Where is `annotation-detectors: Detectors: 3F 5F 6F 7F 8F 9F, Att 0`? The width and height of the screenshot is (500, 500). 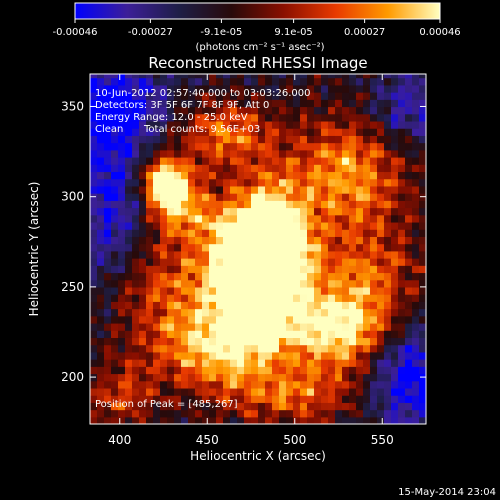 annotation-detectors: Detectors: 3F 5F 6F 7F 8F 9F, Att 0 is located at coordinates (182, 105).